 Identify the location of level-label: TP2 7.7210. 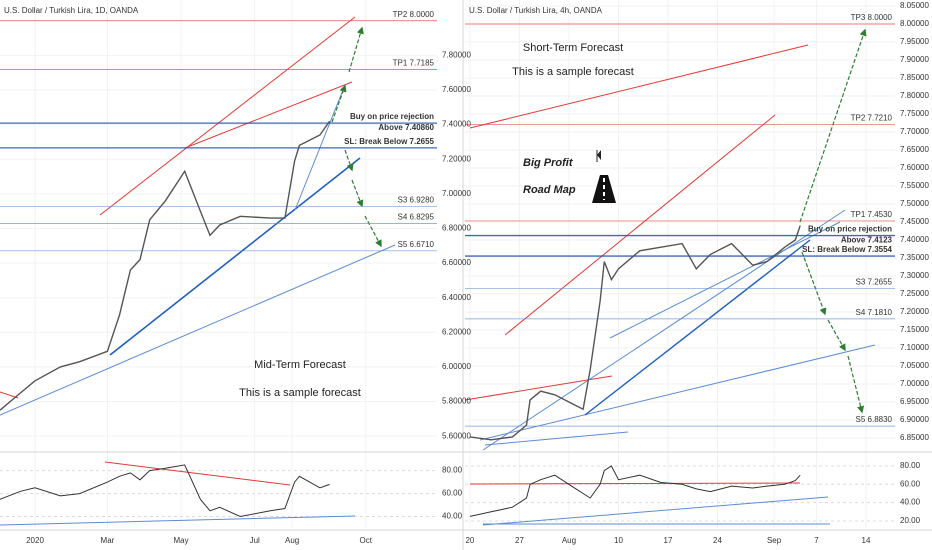
(872, 118).